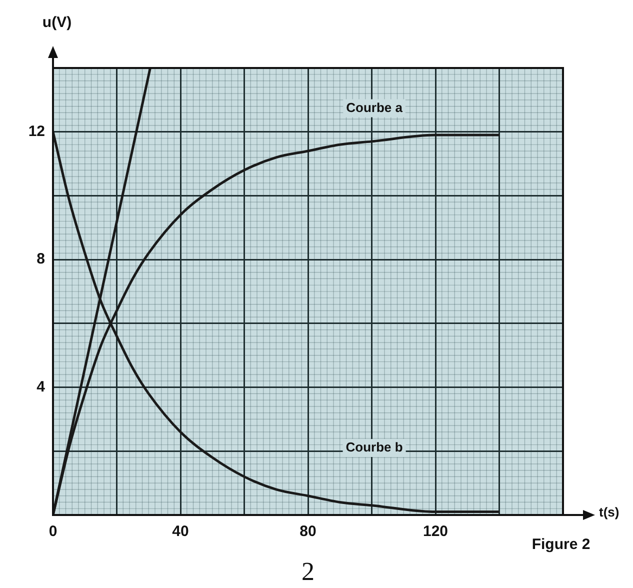 The width and height of the screenshot is (633, 588). I want to click on y-tick-label: 12, so click(36, 131).